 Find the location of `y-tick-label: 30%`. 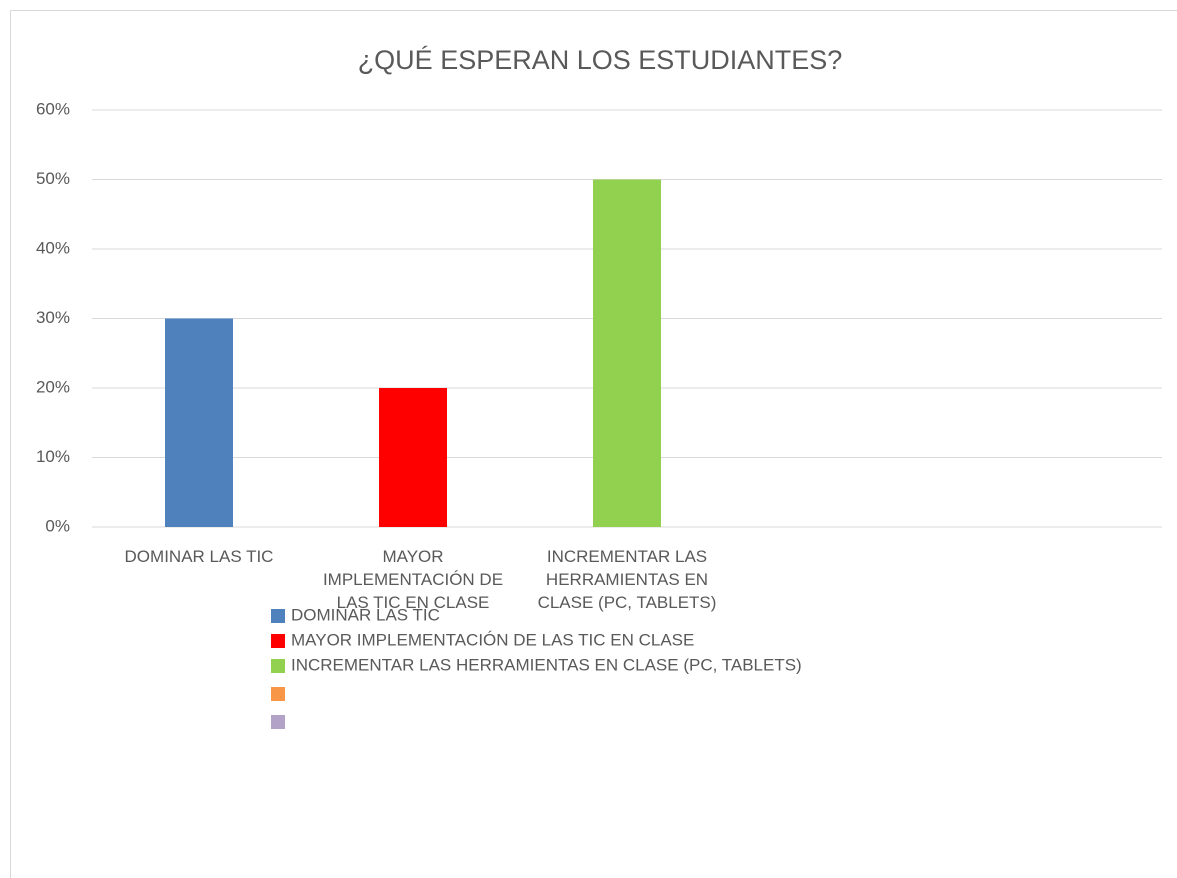

y-tick-label: 30% is located at coordinates (53, 317).